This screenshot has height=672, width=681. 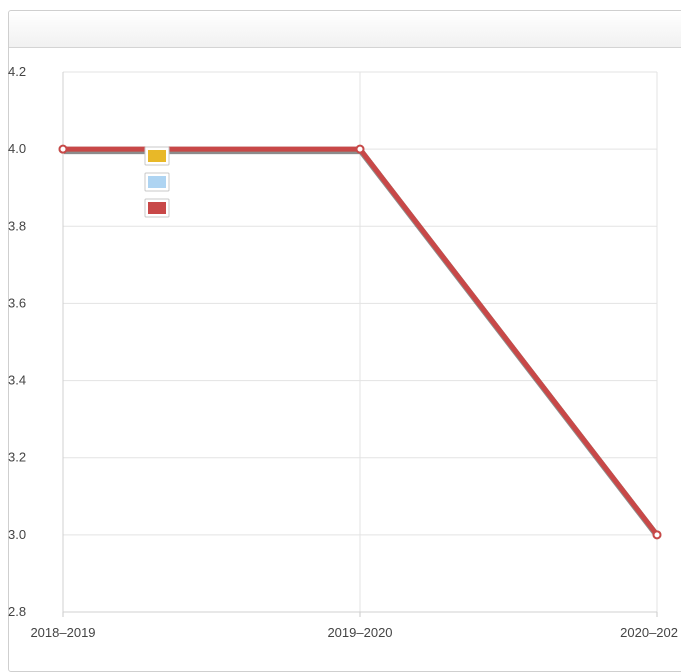 What do you see at coordinates (17, 302) in the screenshot?
I see `y-tick-label: 3.6` at bounding box center [17, 302].